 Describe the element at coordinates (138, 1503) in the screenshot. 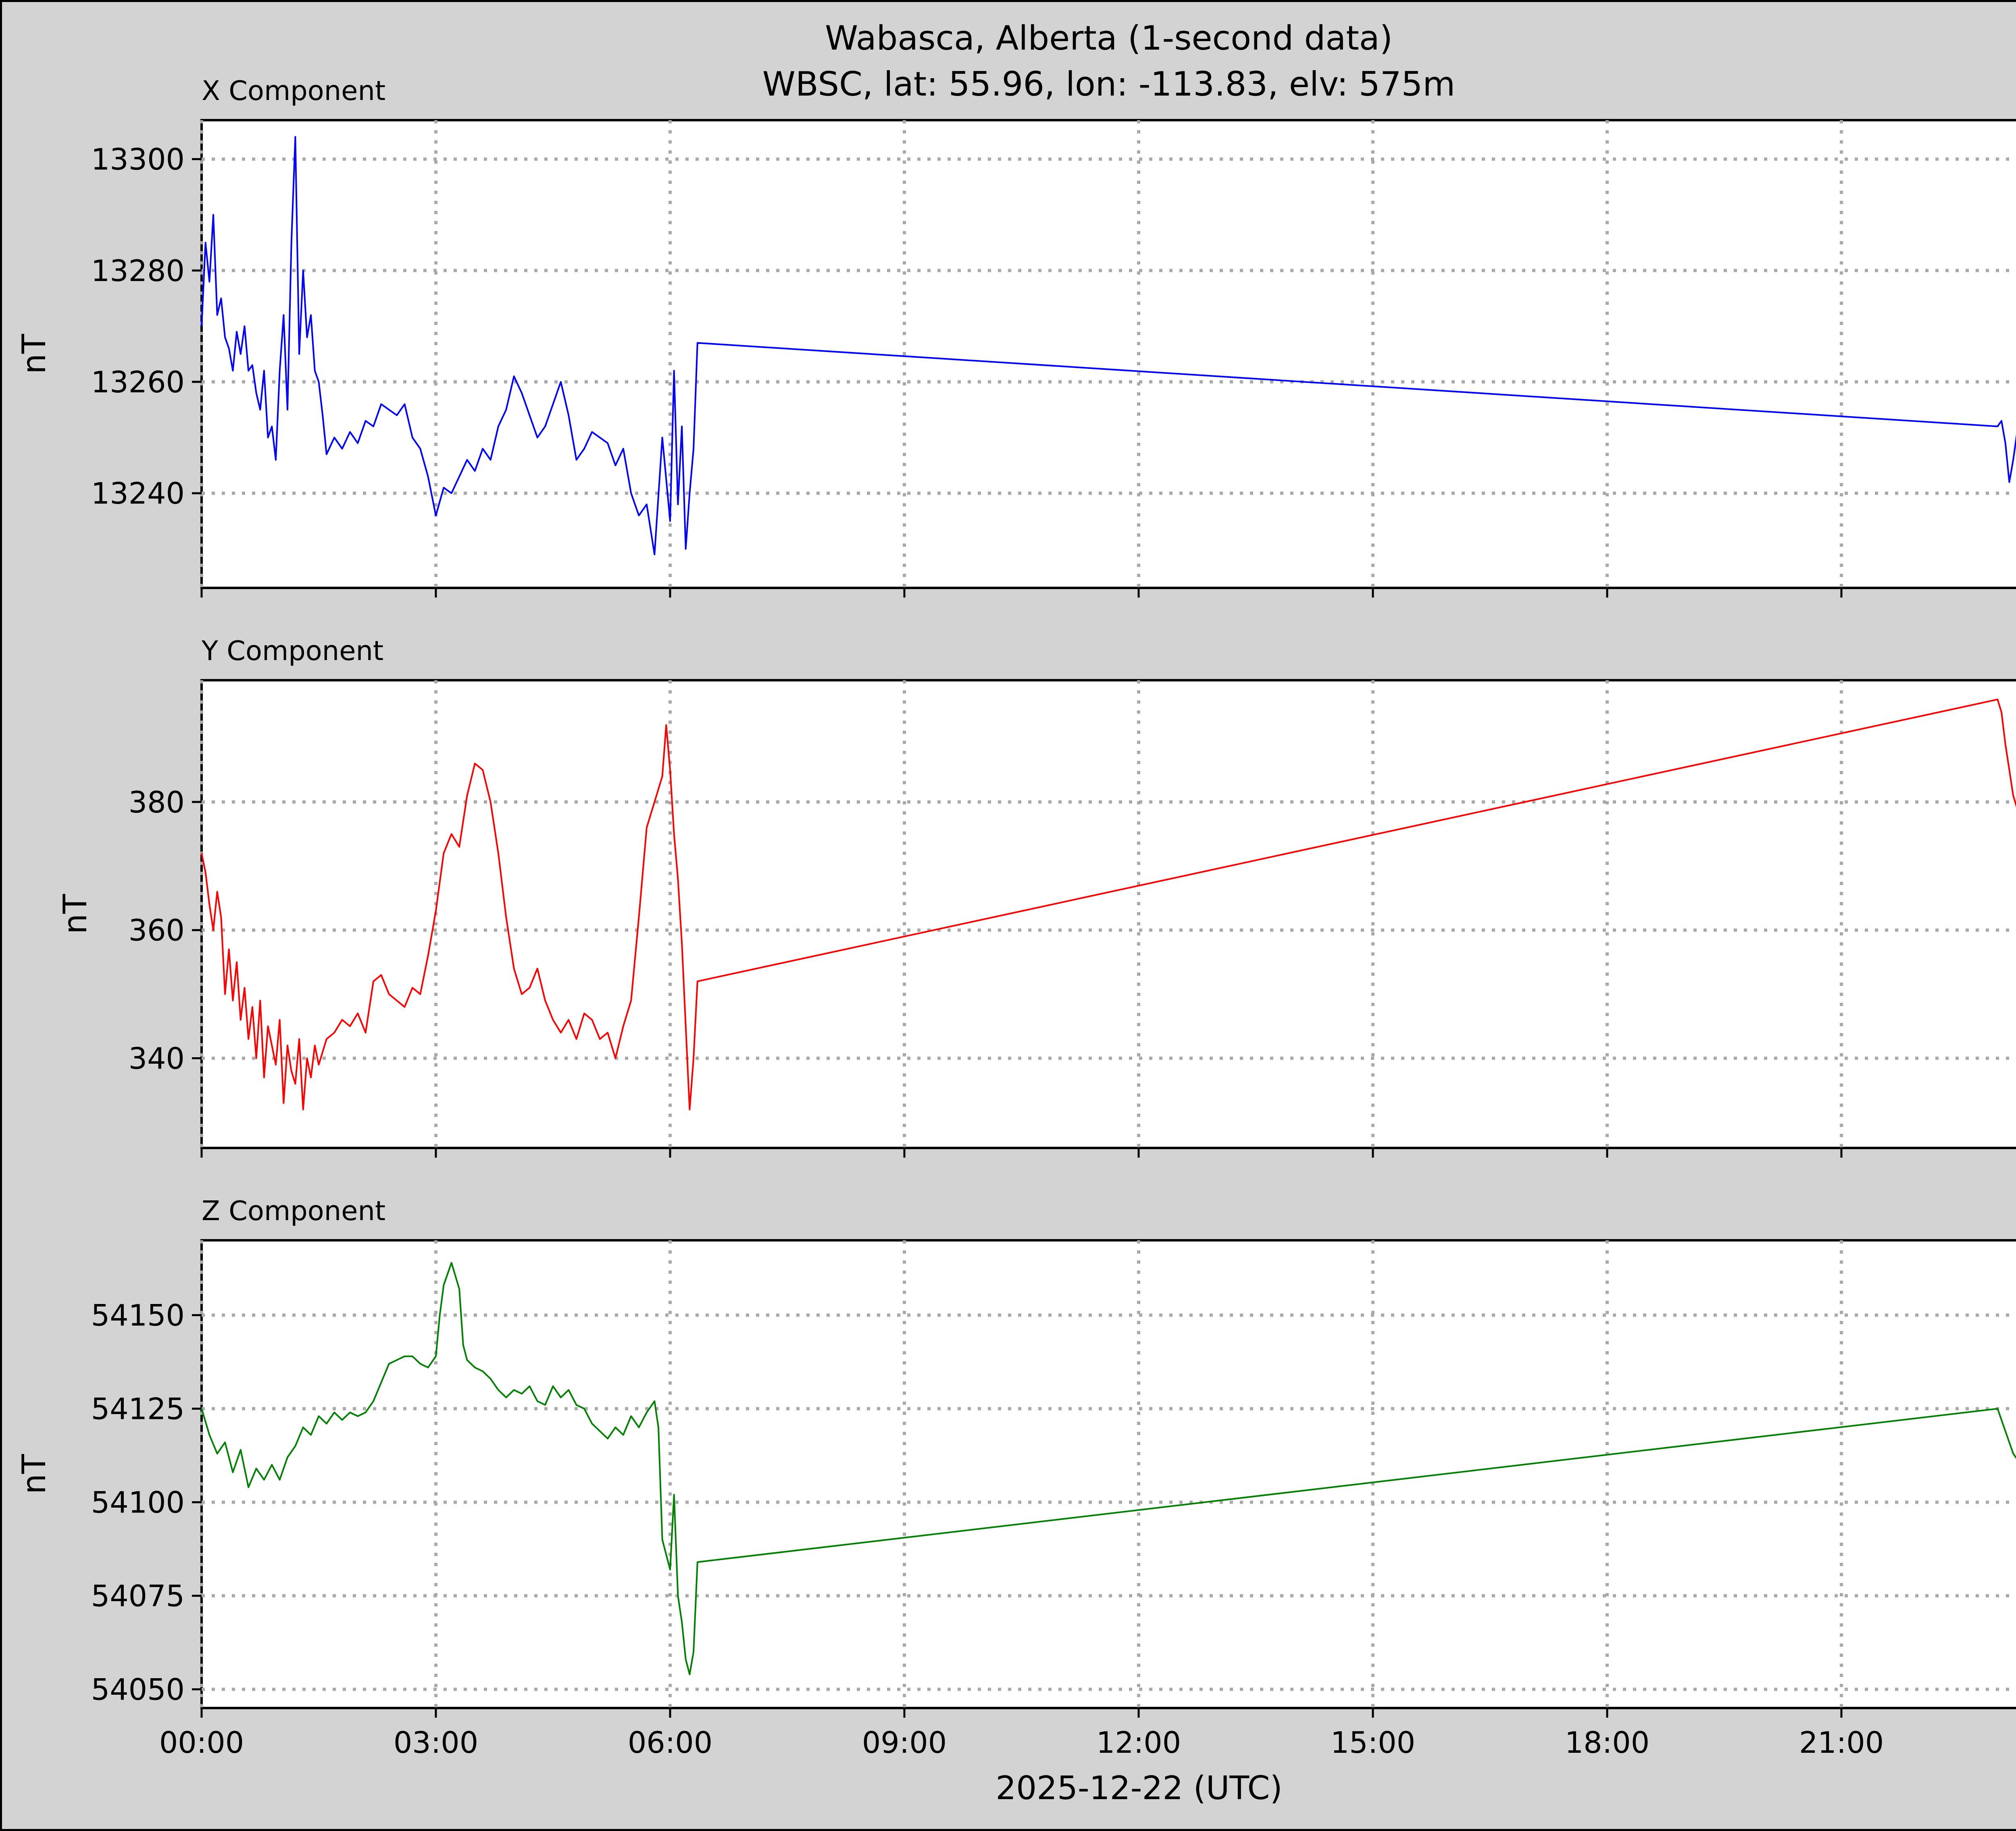

I see `y-tick-label: 54100` at that location.